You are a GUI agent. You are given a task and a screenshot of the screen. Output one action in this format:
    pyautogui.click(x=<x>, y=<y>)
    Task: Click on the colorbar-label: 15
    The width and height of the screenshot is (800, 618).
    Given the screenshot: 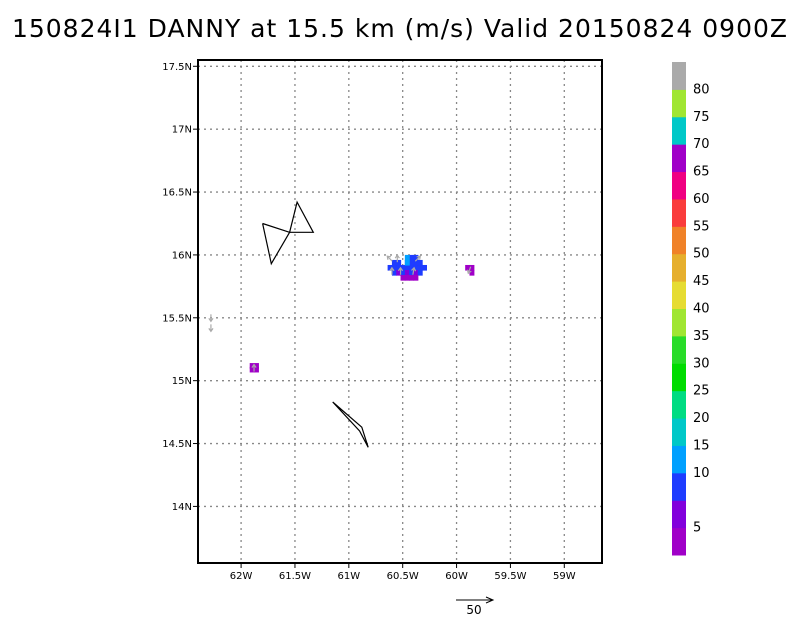 What is the action you would take?
    pyautogui.click(x=701, y=445)
    